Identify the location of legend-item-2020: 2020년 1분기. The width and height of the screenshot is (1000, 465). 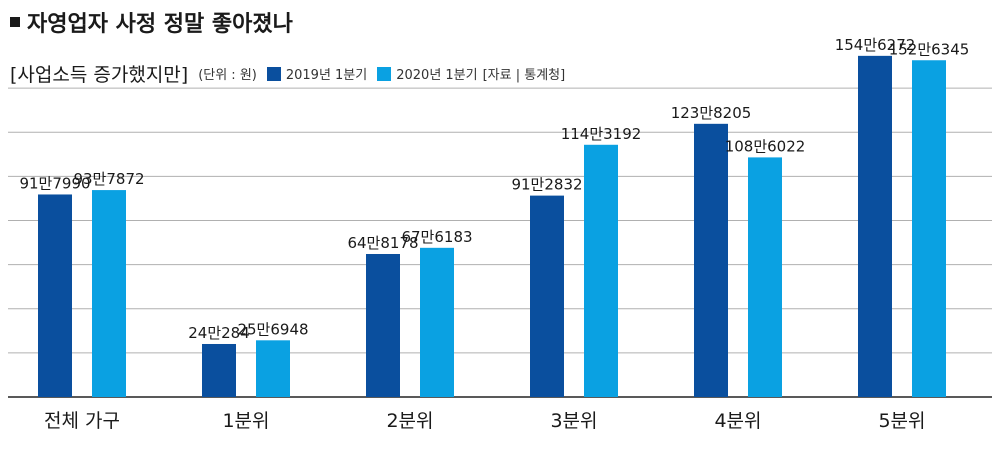
(427, 73).